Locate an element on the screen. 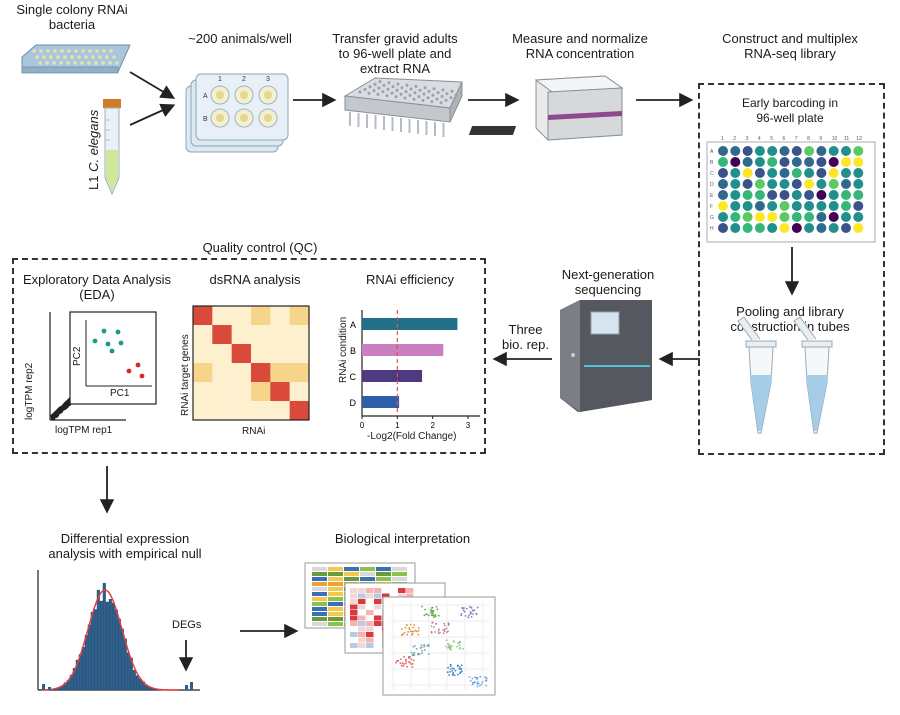 This screenshot has width=900, height=715. barcode-col-label: 1 is located at coordinates (722, 139).